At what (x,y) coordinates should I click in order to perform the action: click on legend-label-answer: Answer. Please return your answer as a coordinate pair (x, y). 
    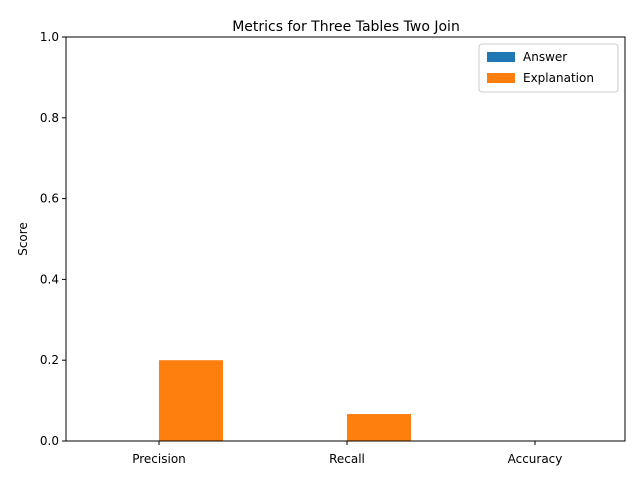
    Looking at the image, I should click on (545, 57).